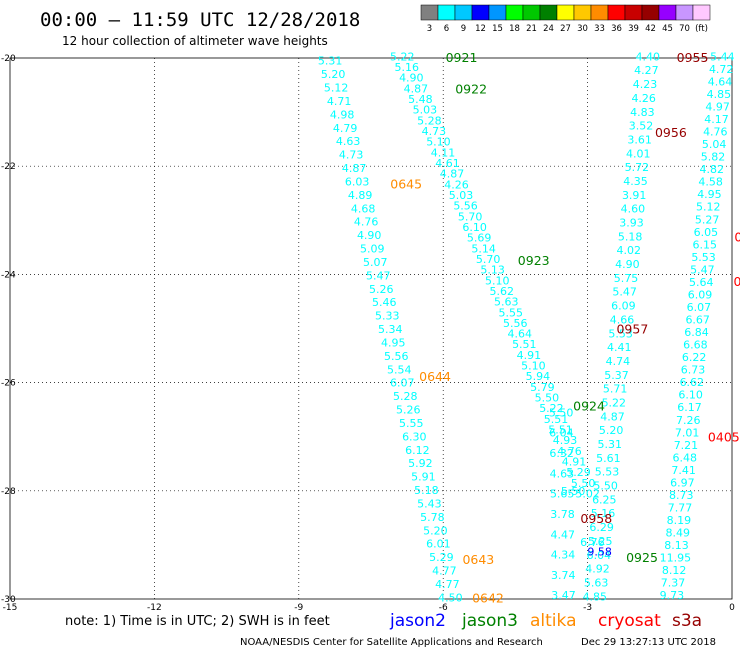  Describe the element at coordinates (587, 608) in the screenshot. I see `x-tick-label: -3` at that location.